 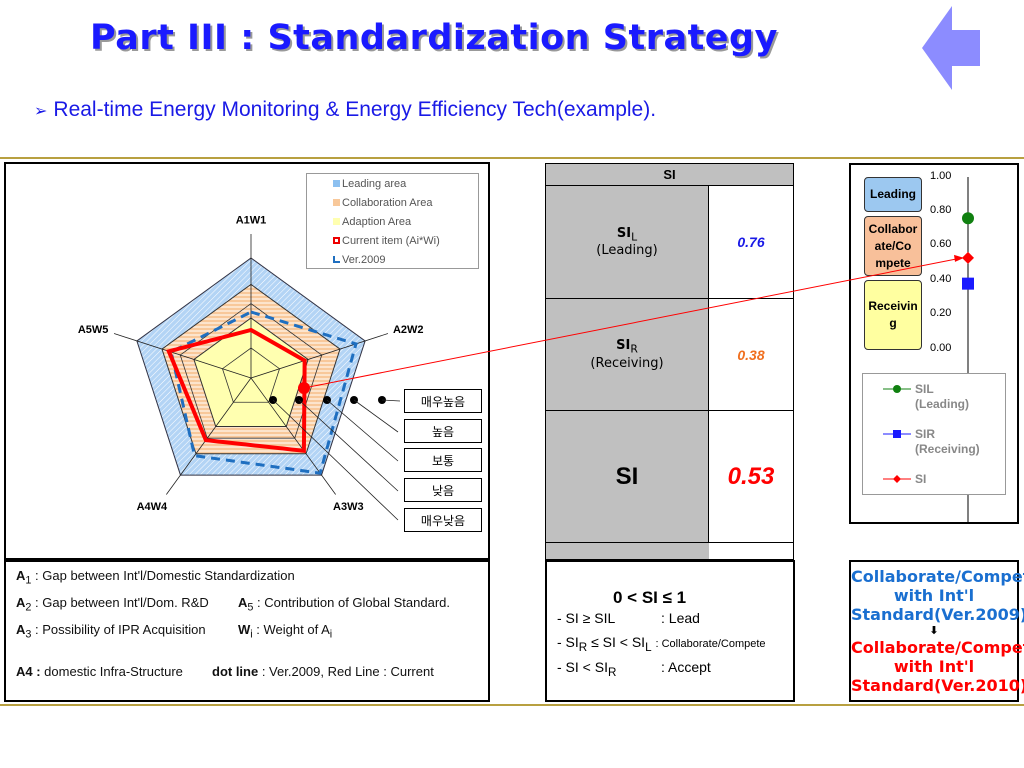 What do you see at coordinates (111, 631) in the screenshot?
I see `def-a3: A3 : Possibility of IPR Acquisition` at bounding box center [111, 631].